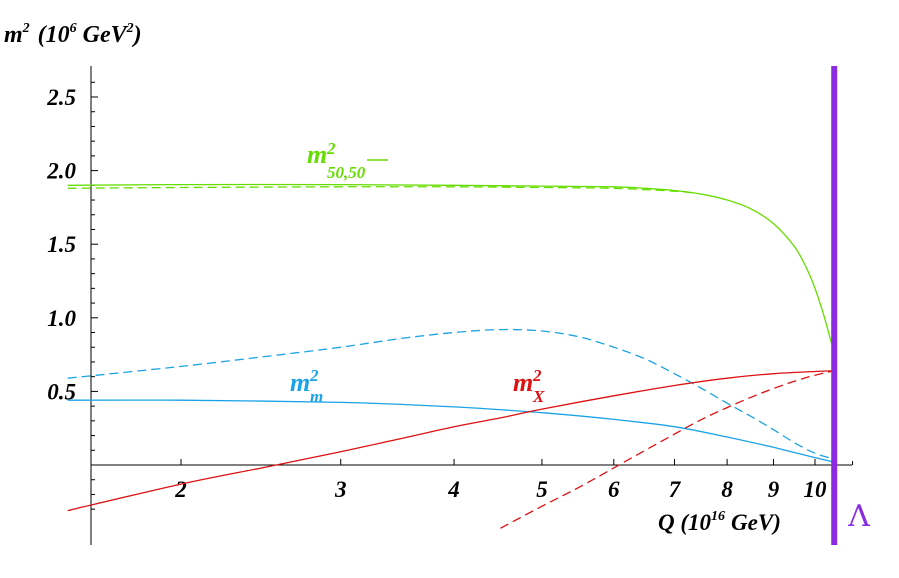  I want to click on series-mX-dashed-line, so click(667, 449).